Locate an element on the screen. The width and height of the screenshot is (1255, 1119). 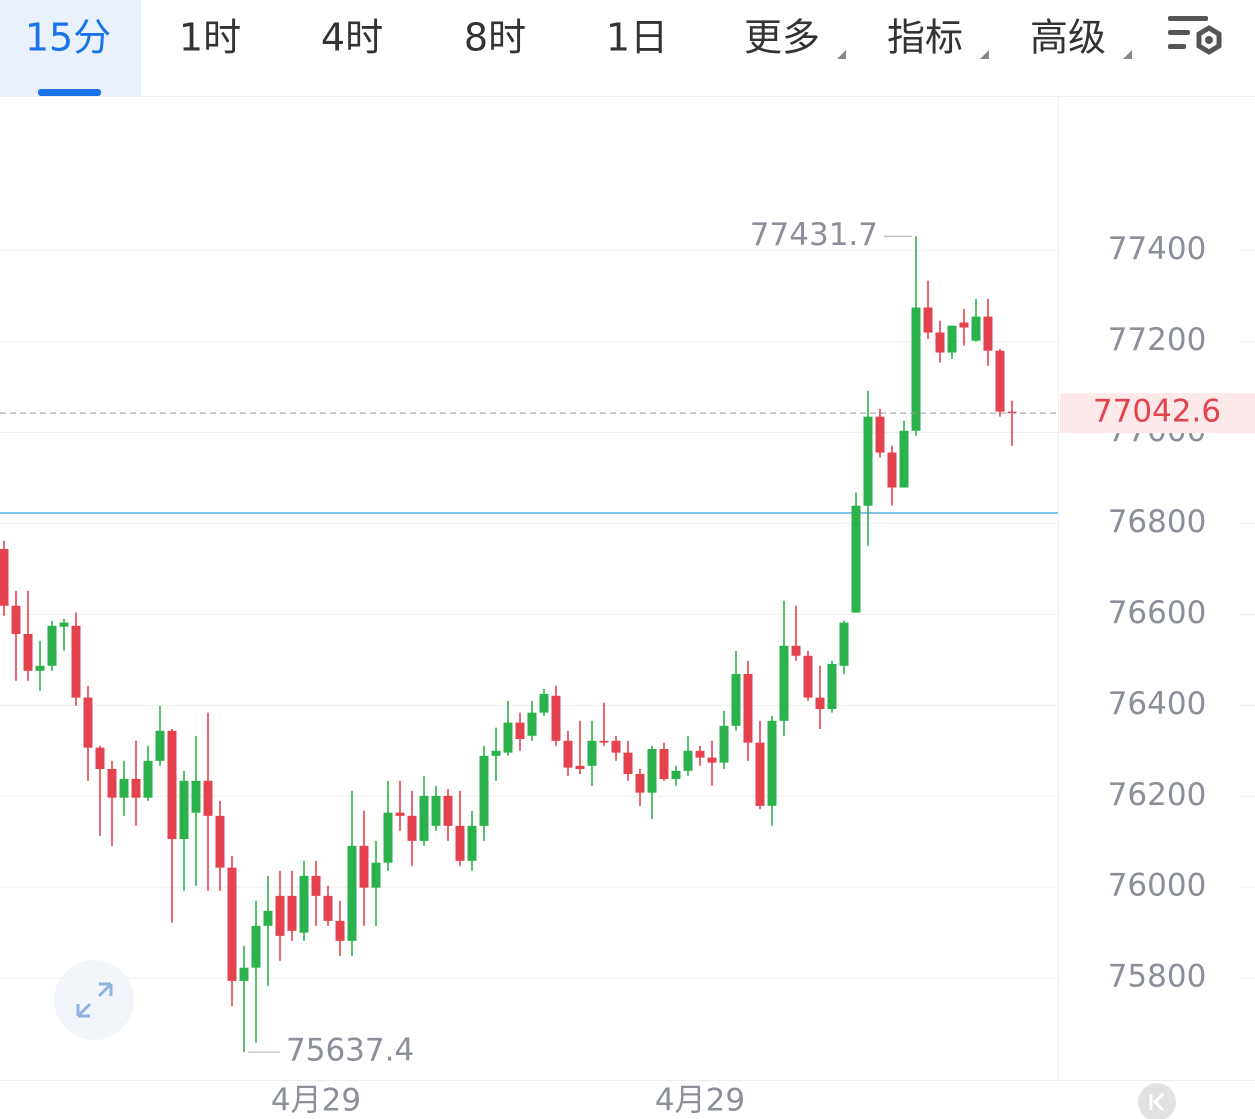
y-tick-label: 76800 is located at coordinates (1157, 522).